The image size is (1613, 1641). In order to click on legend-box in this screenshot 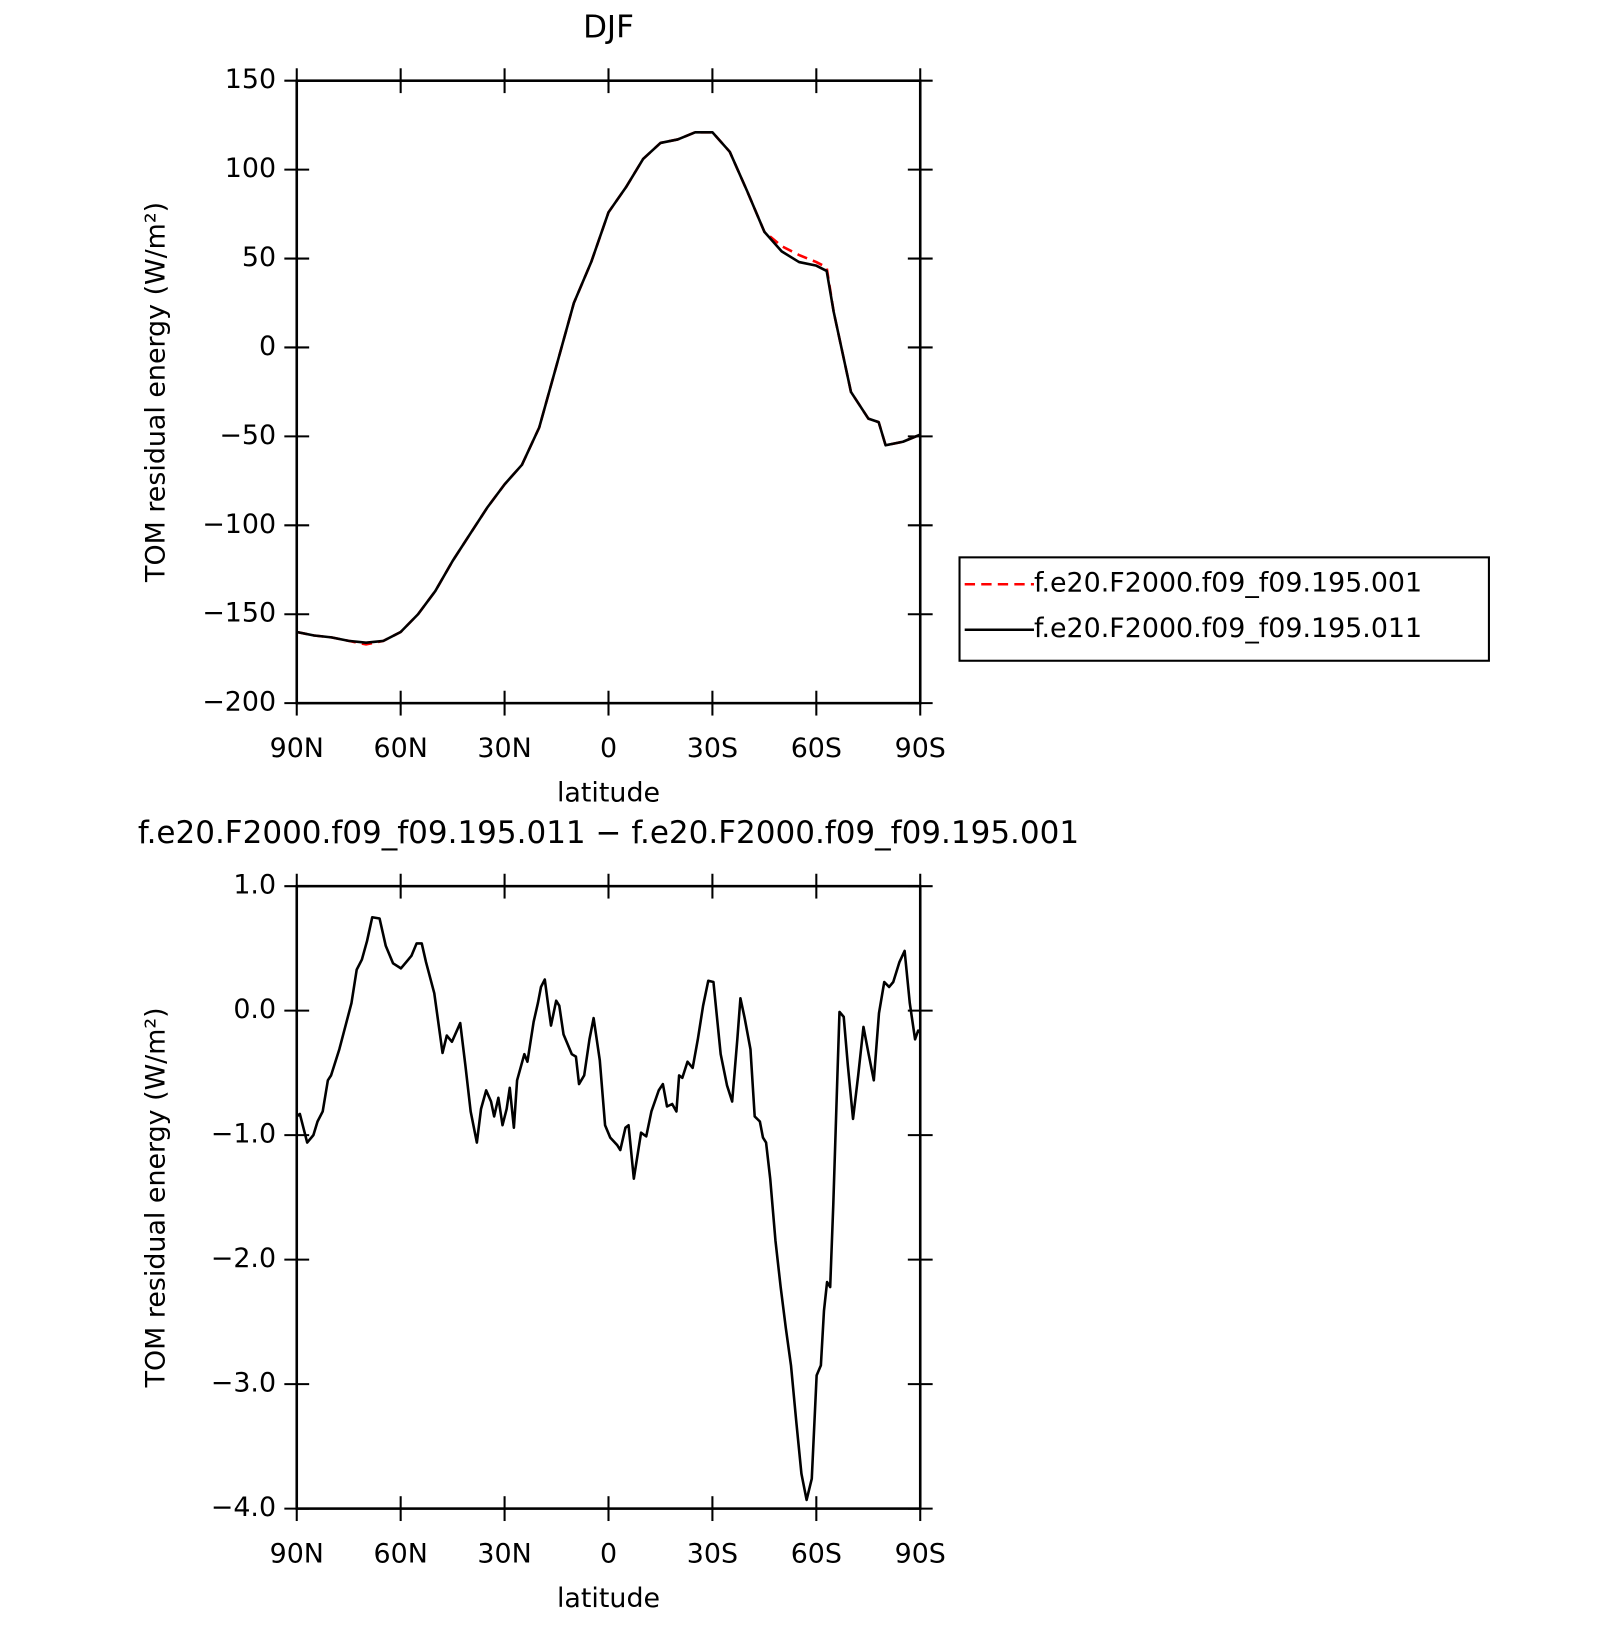, I will do `click(1224, 609)`.